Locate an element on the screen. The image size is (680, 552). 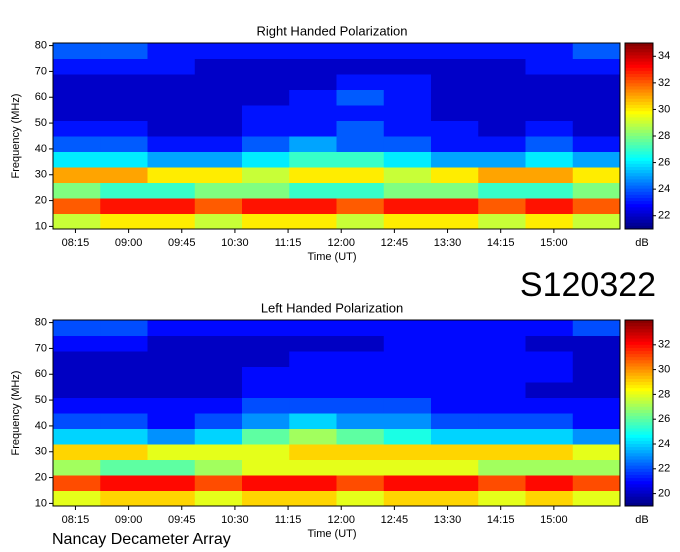
footer: Nancay Decameter Array is located at coordinates (141, 539).